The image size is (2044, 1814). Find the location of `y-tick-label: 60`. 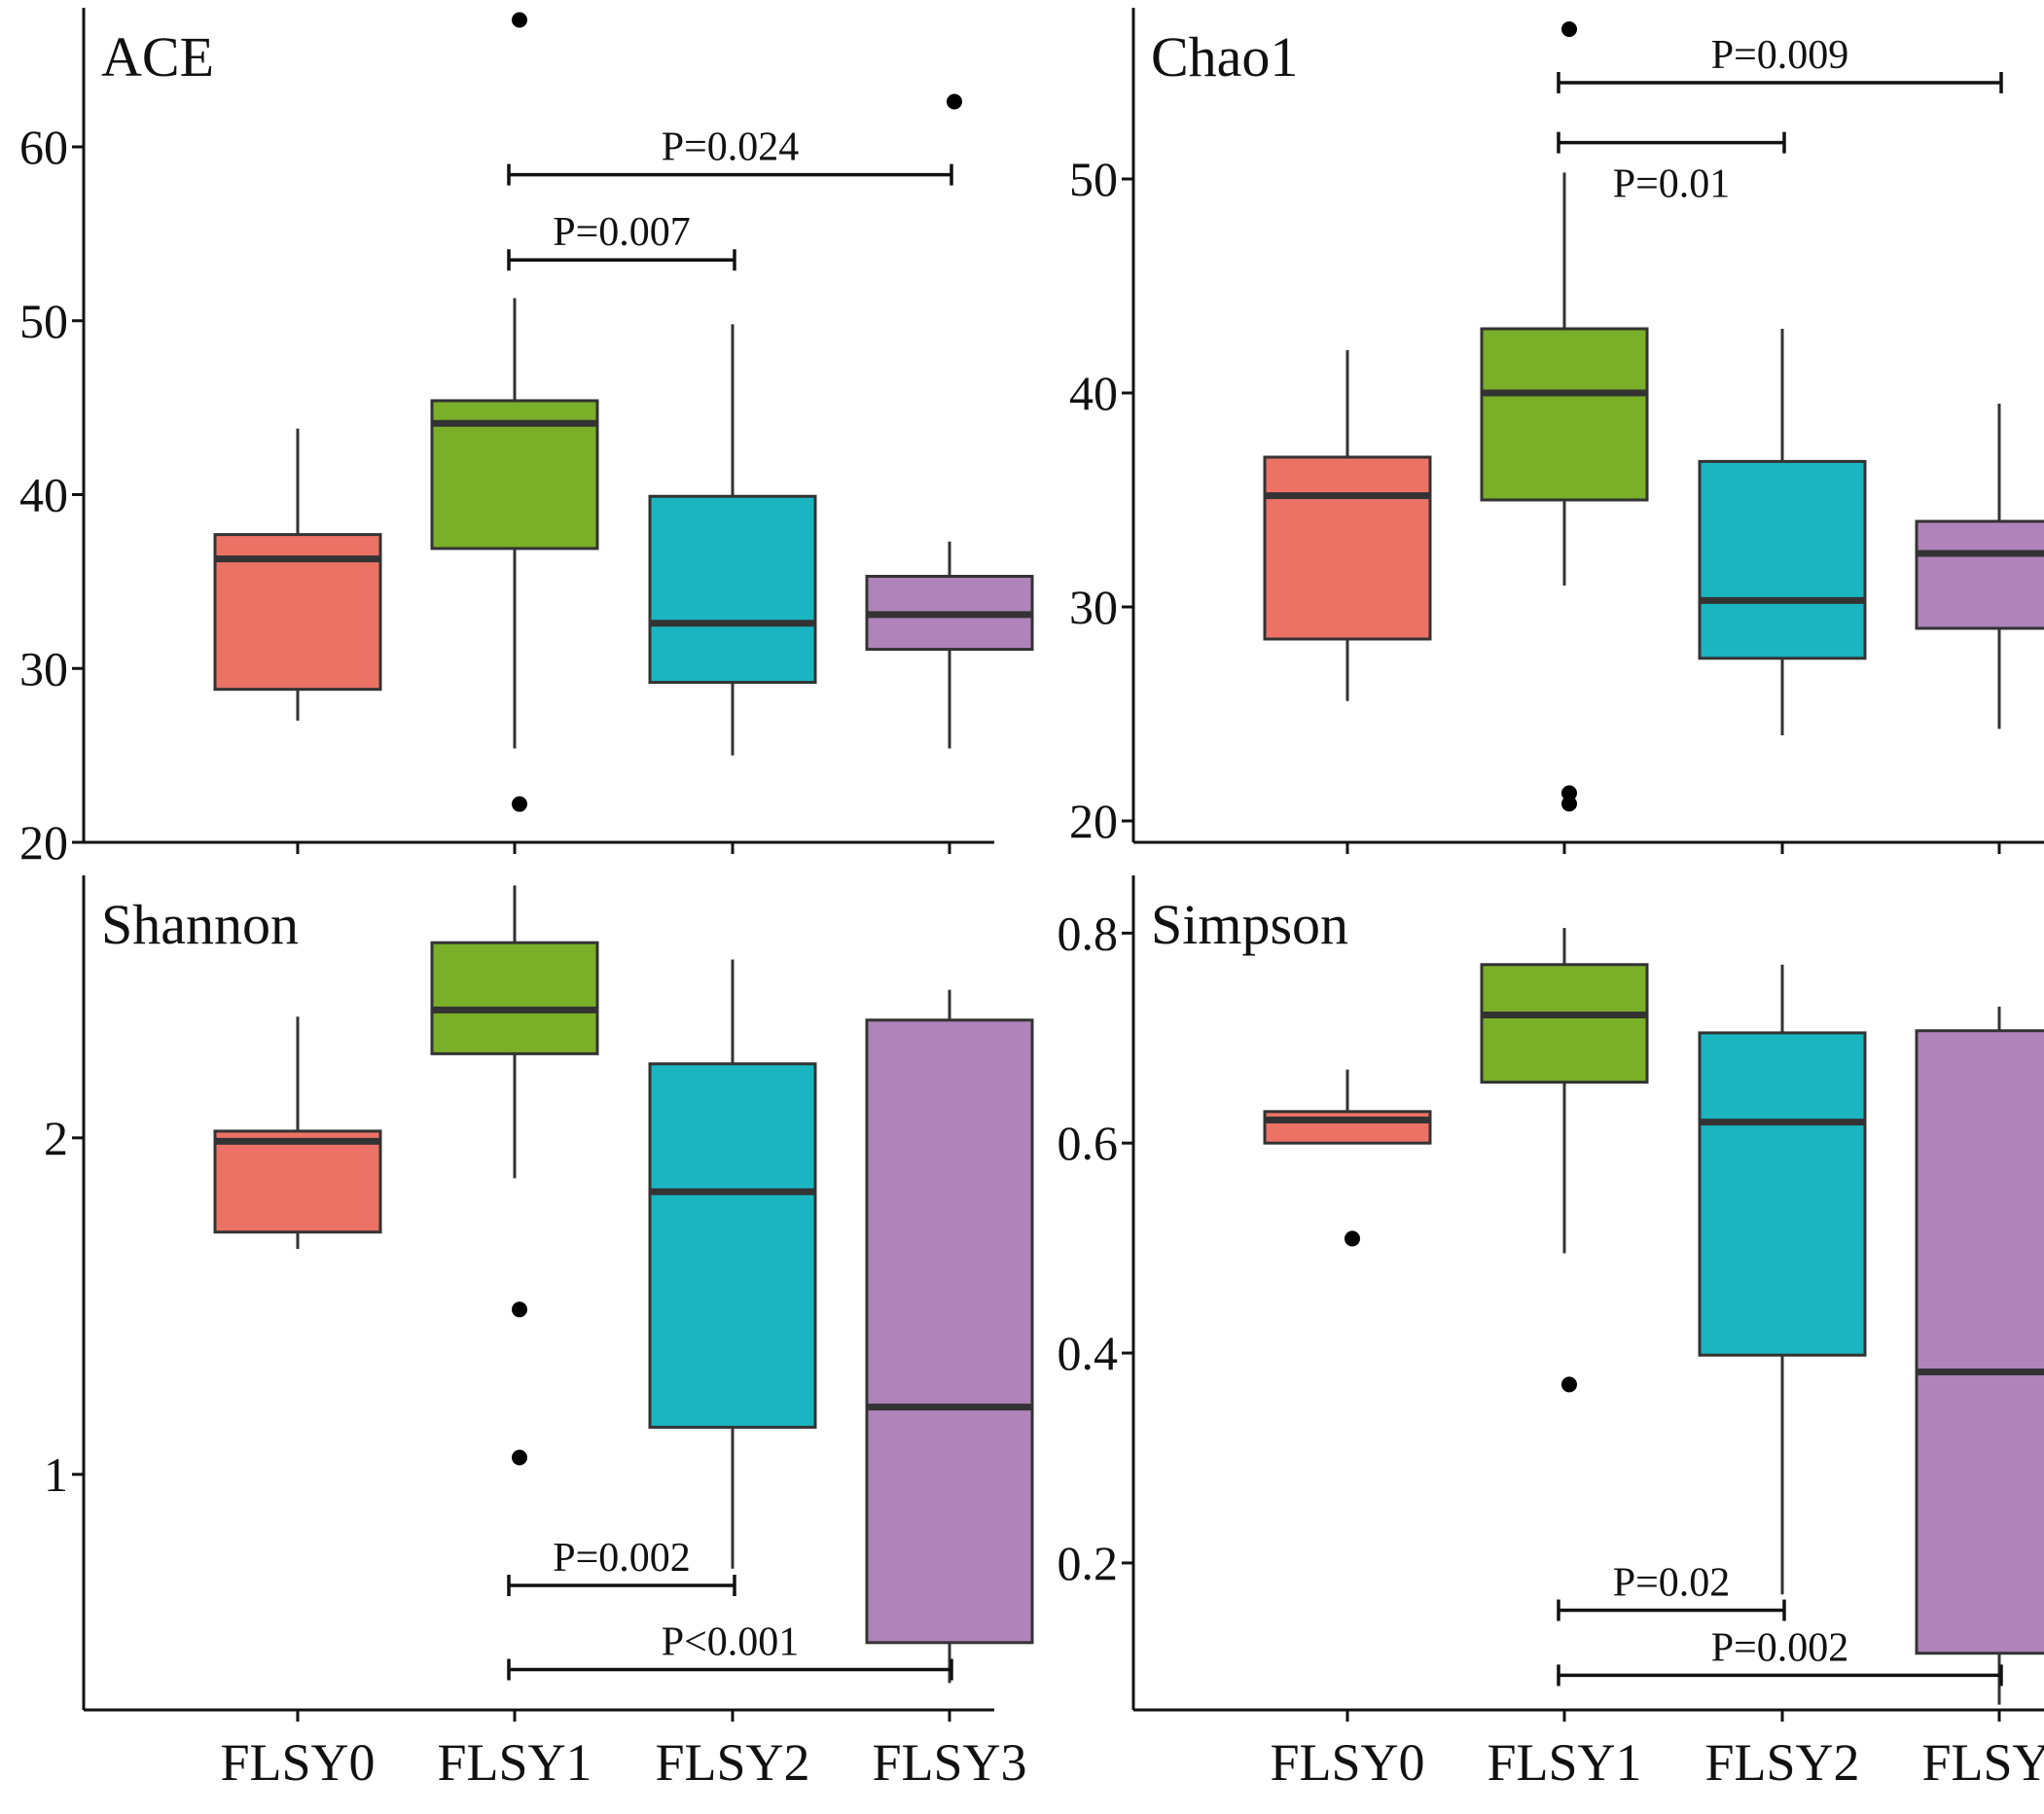

y-tick-label: 60 is located at coordinates (43, 147).